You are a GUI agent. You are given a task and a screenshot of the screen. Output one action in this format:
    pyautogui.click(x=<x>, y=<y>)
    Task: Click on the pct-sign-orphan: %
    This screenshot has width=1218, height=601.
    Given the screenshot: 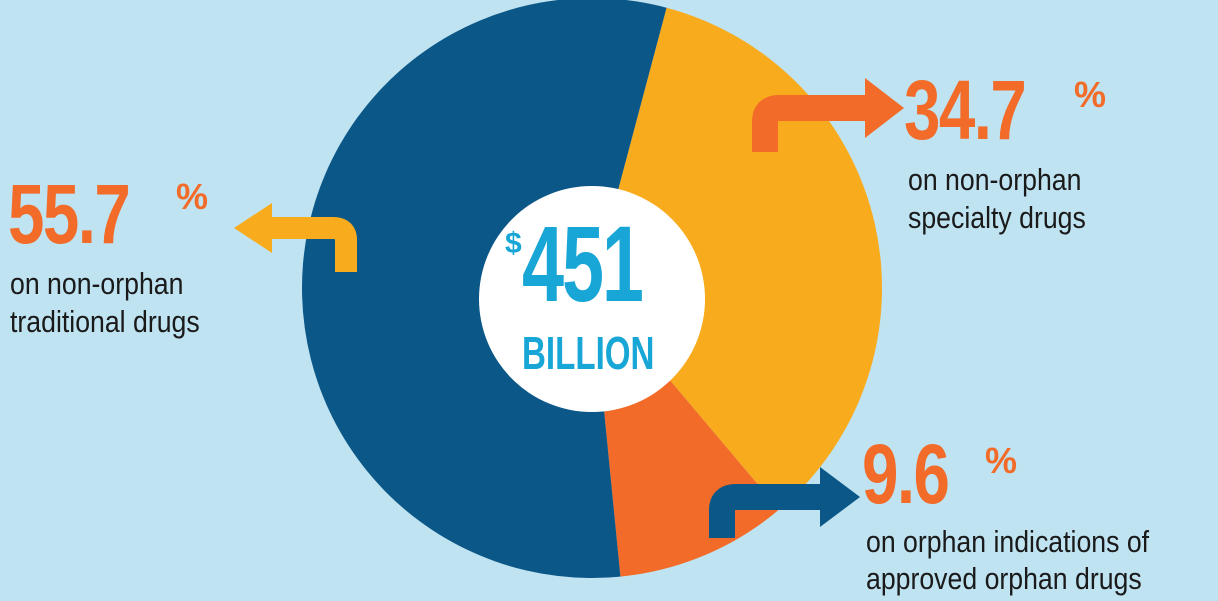 What is the action you would take?
    pyautogui.click(x=1001, y=460)
    